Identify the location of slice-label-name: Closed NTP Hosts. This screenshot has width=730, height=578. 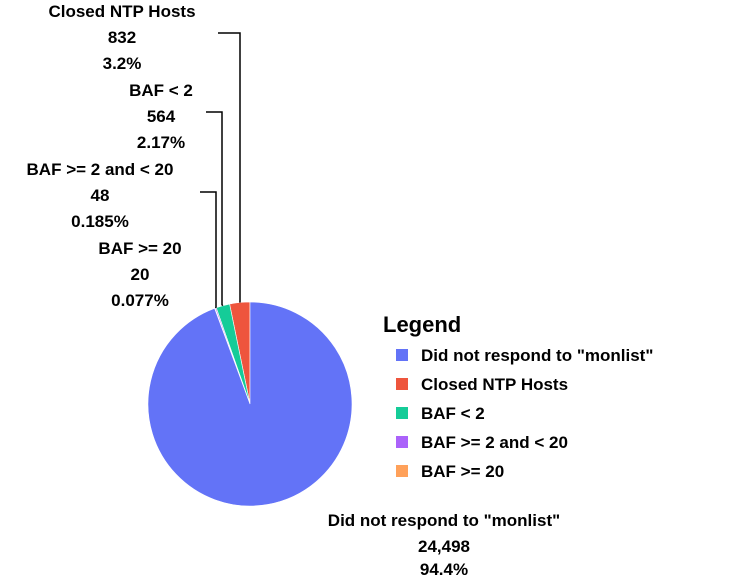
(121, 11).